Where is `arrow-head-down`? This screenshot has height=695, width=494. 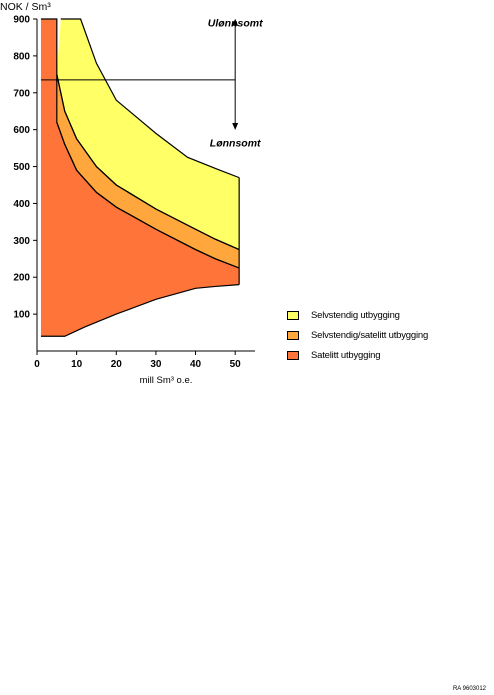
arrow-head-down is located at coordinates (235, 126).